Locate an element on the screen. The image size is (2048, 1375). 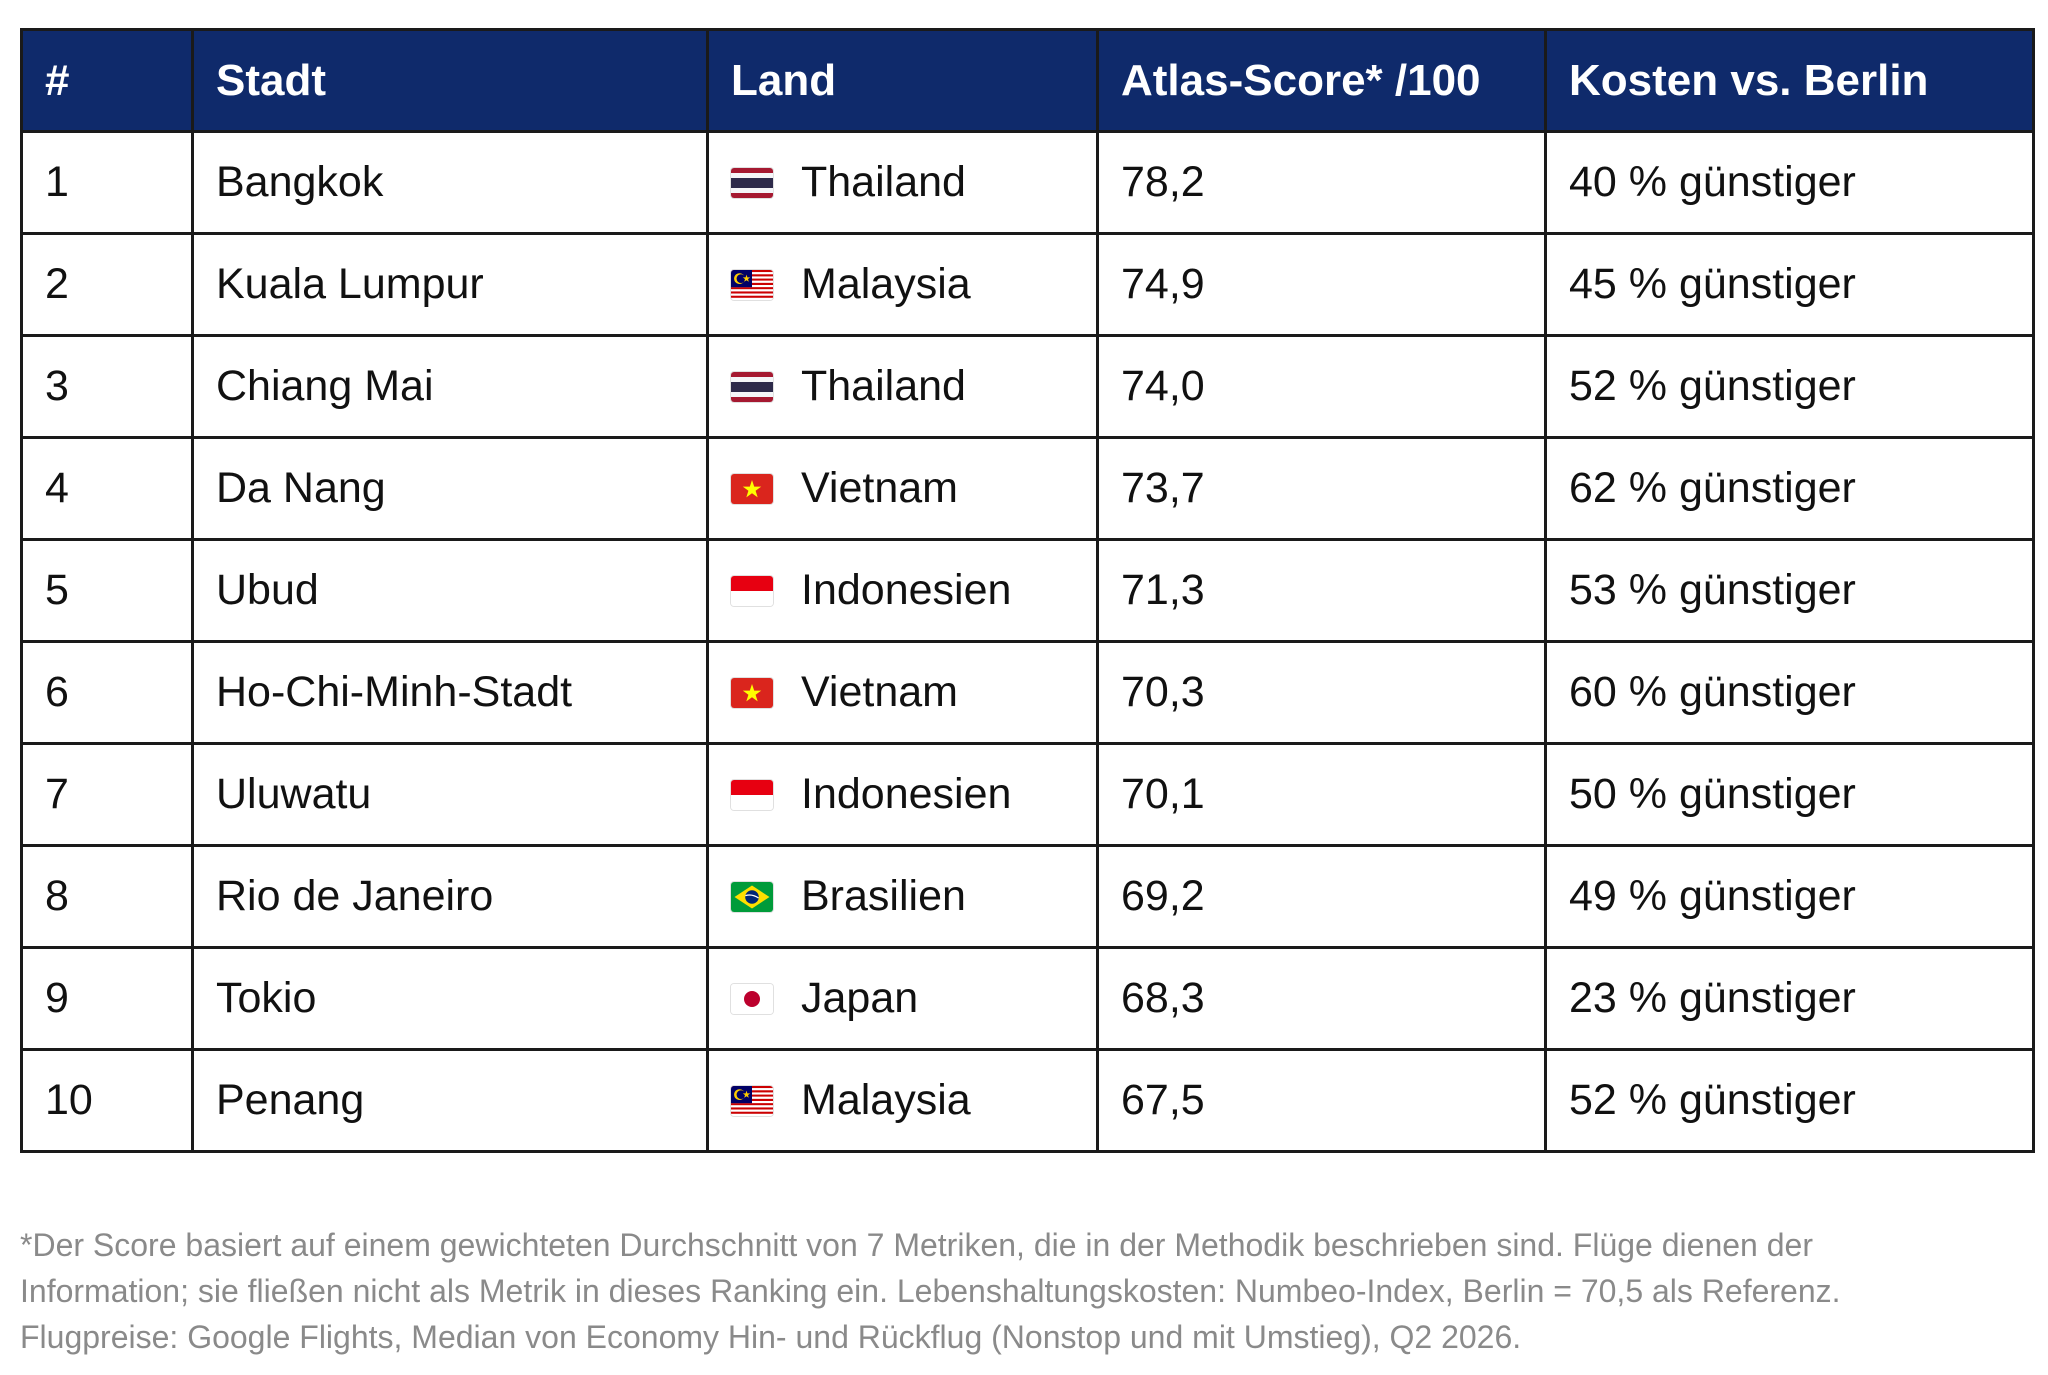
cell-score: 74,0 is located at coordinates (1321, 386).